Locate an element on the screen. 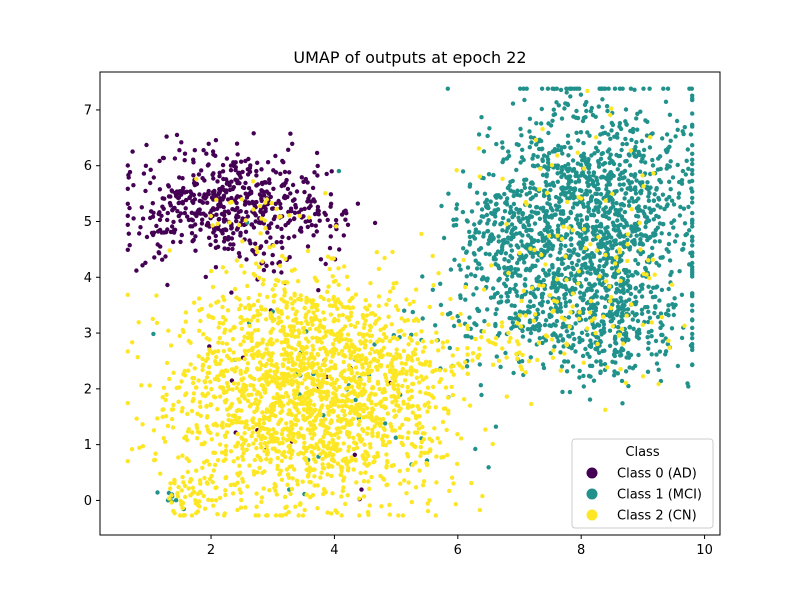 The width and height of the screenshot is (800, 600). chart-title: UMAP of outputs at epoch 22 is located at coordinates (409, 57).